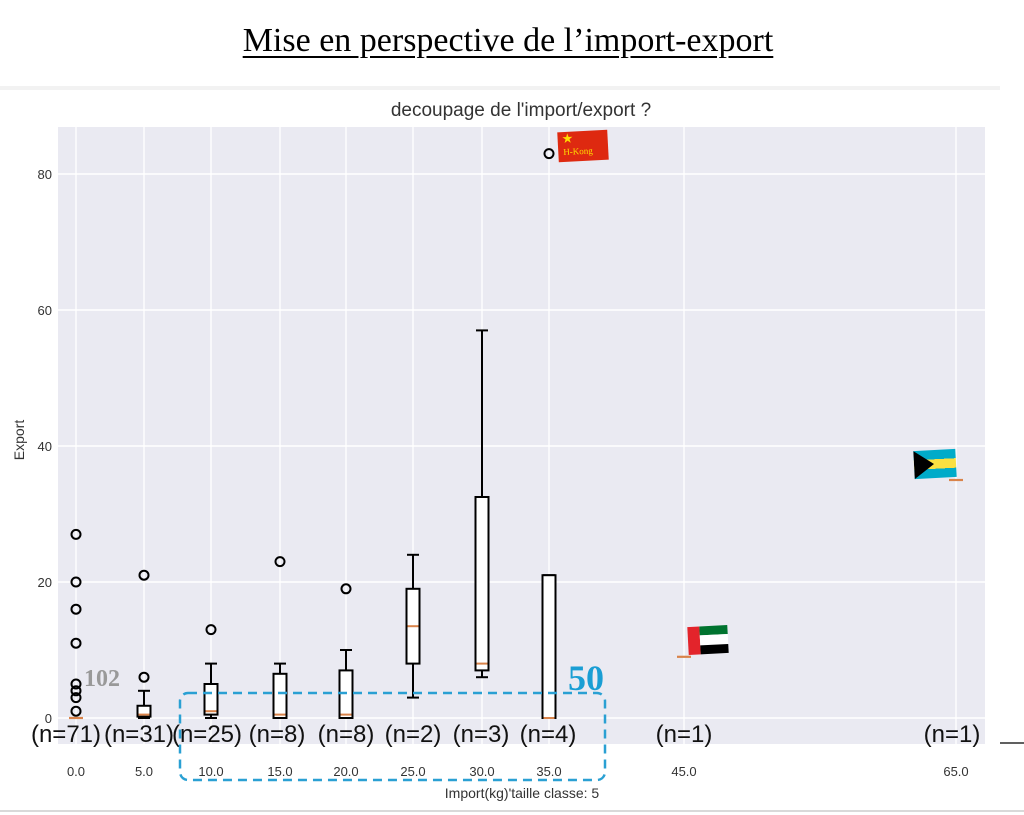 The image size is (1024, 815). Describe the element at coordinates (45, 446) in the screenshot. I see `y-tick-label: 40` at that location.